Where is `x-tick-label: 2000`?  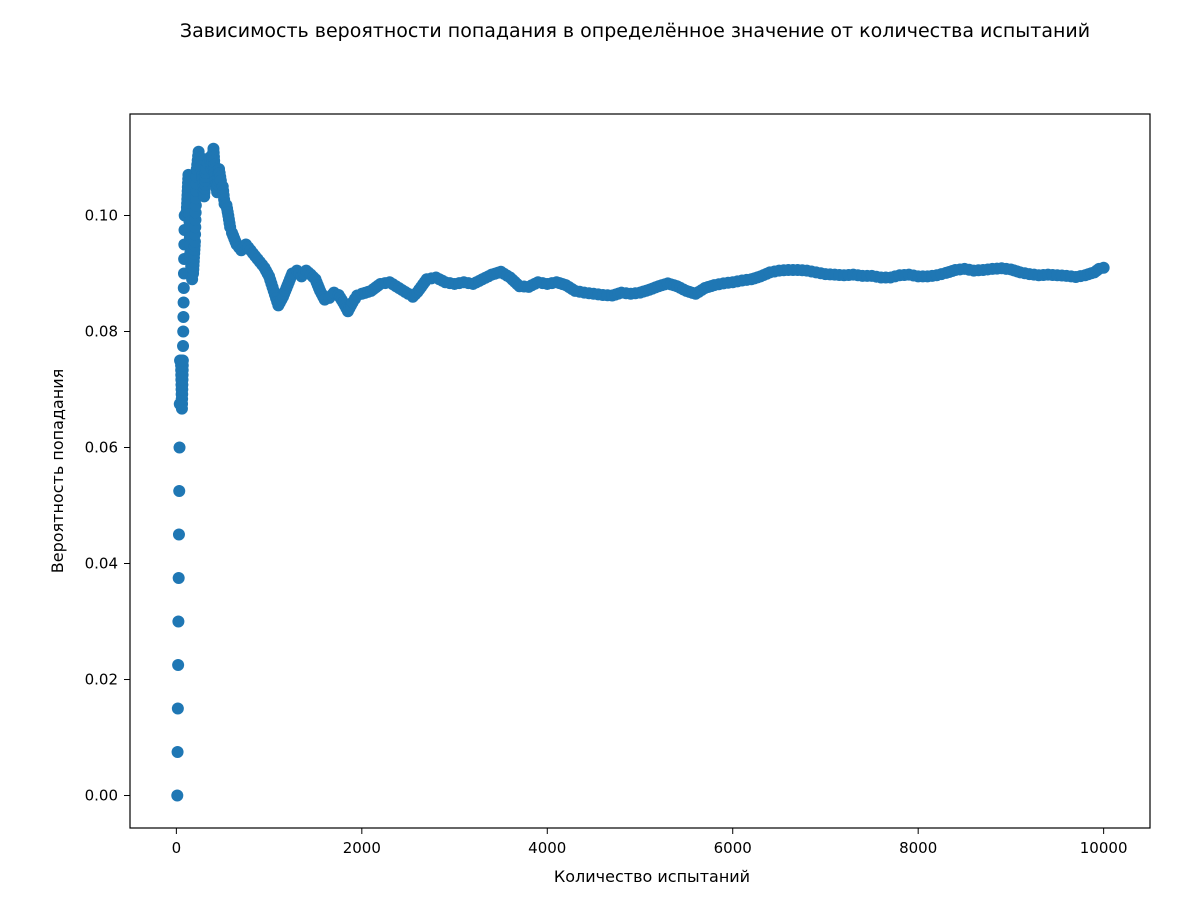 x-tick-label: 2000 is located at coordinates (362, 848).